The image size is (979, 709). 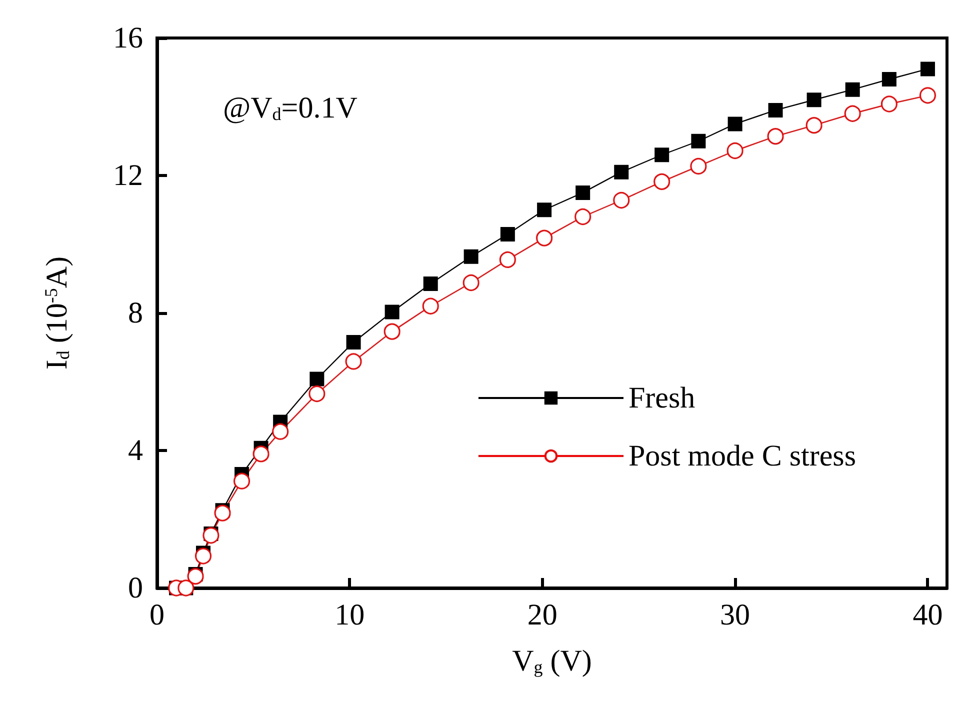 I want to click on x-tick-label: 20, so click(x=542, y=615).